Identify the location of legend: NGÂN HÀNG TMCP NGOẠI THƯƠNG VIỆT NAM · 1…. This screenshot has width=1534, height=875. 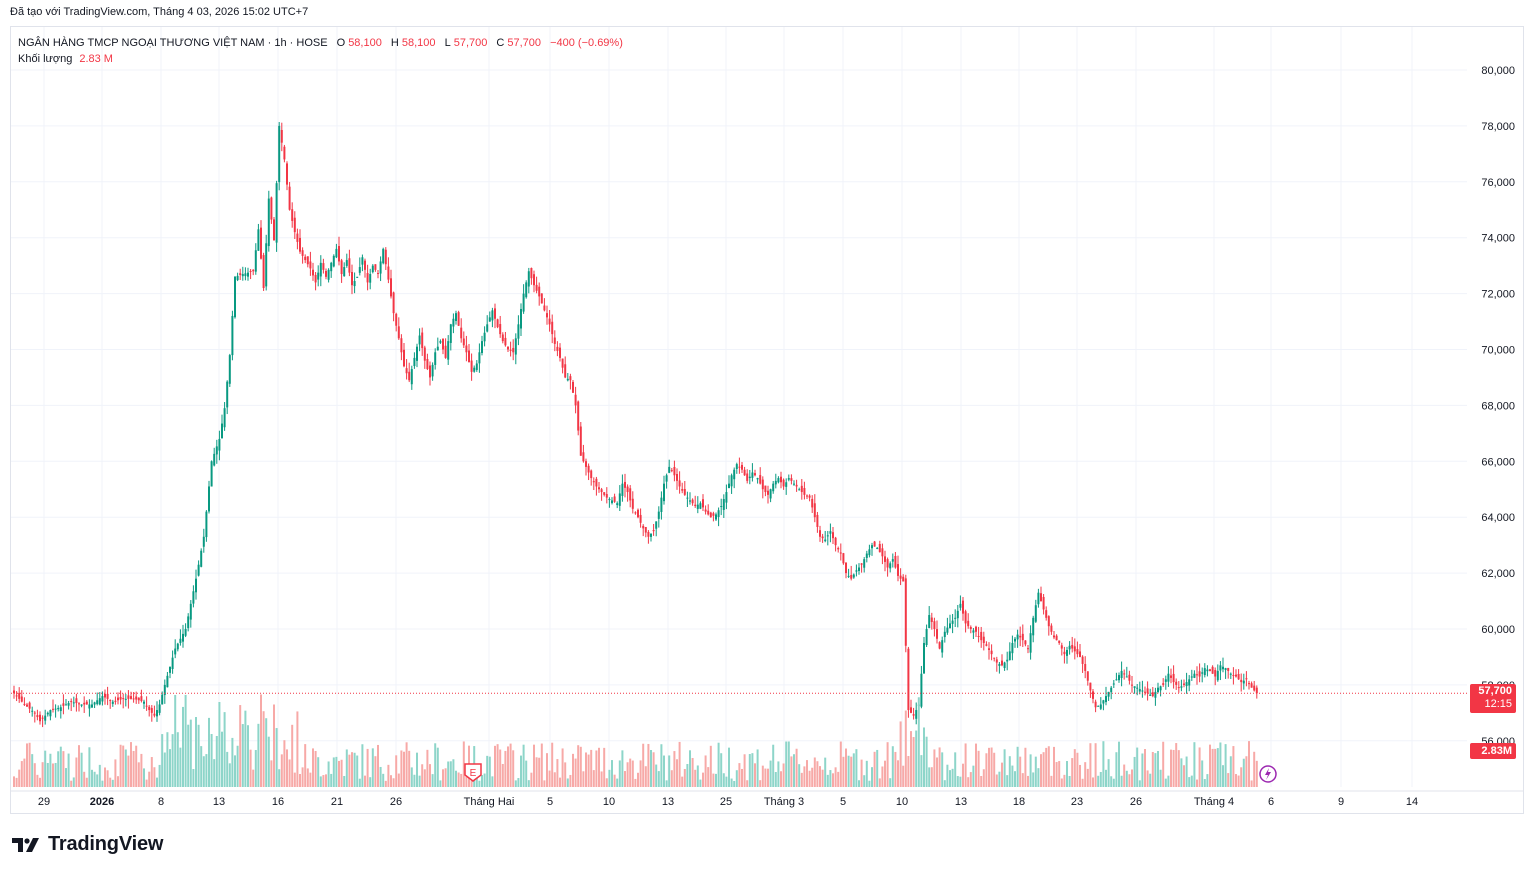
(320, 51).